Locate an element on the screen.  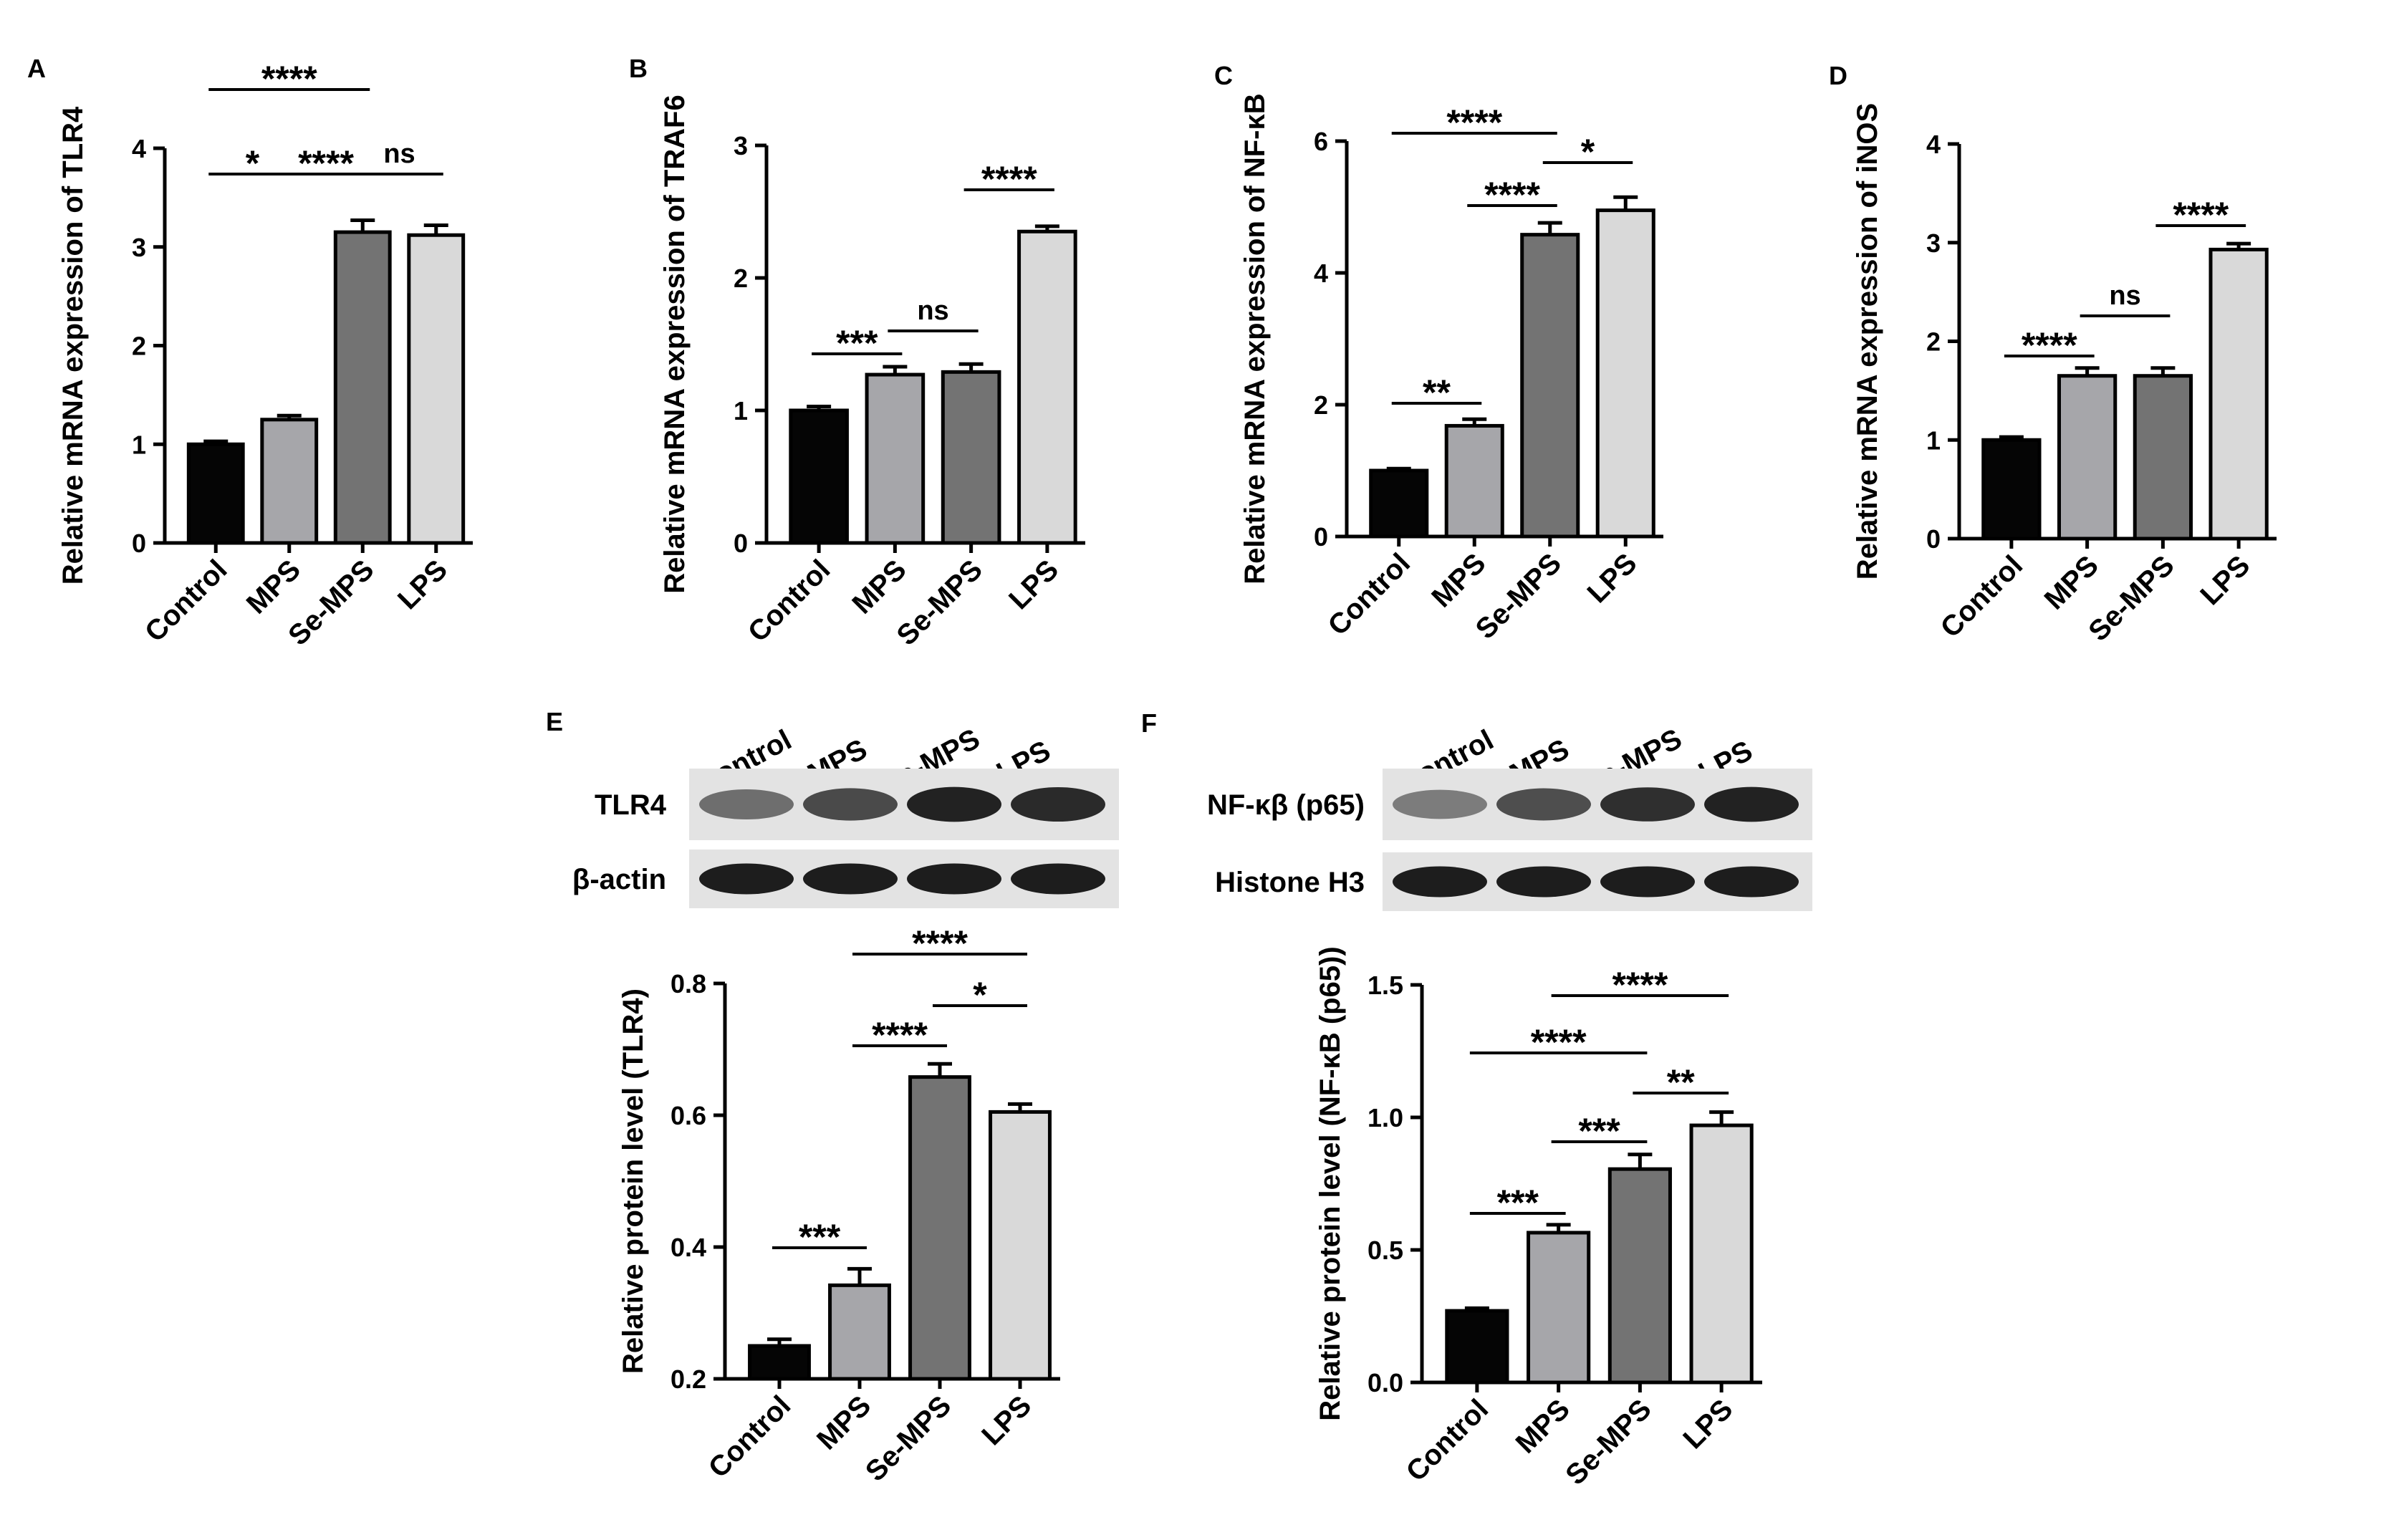
y-axis-label: Relative mRNA expression of NF-κB is located at coordinates (1255, 338).